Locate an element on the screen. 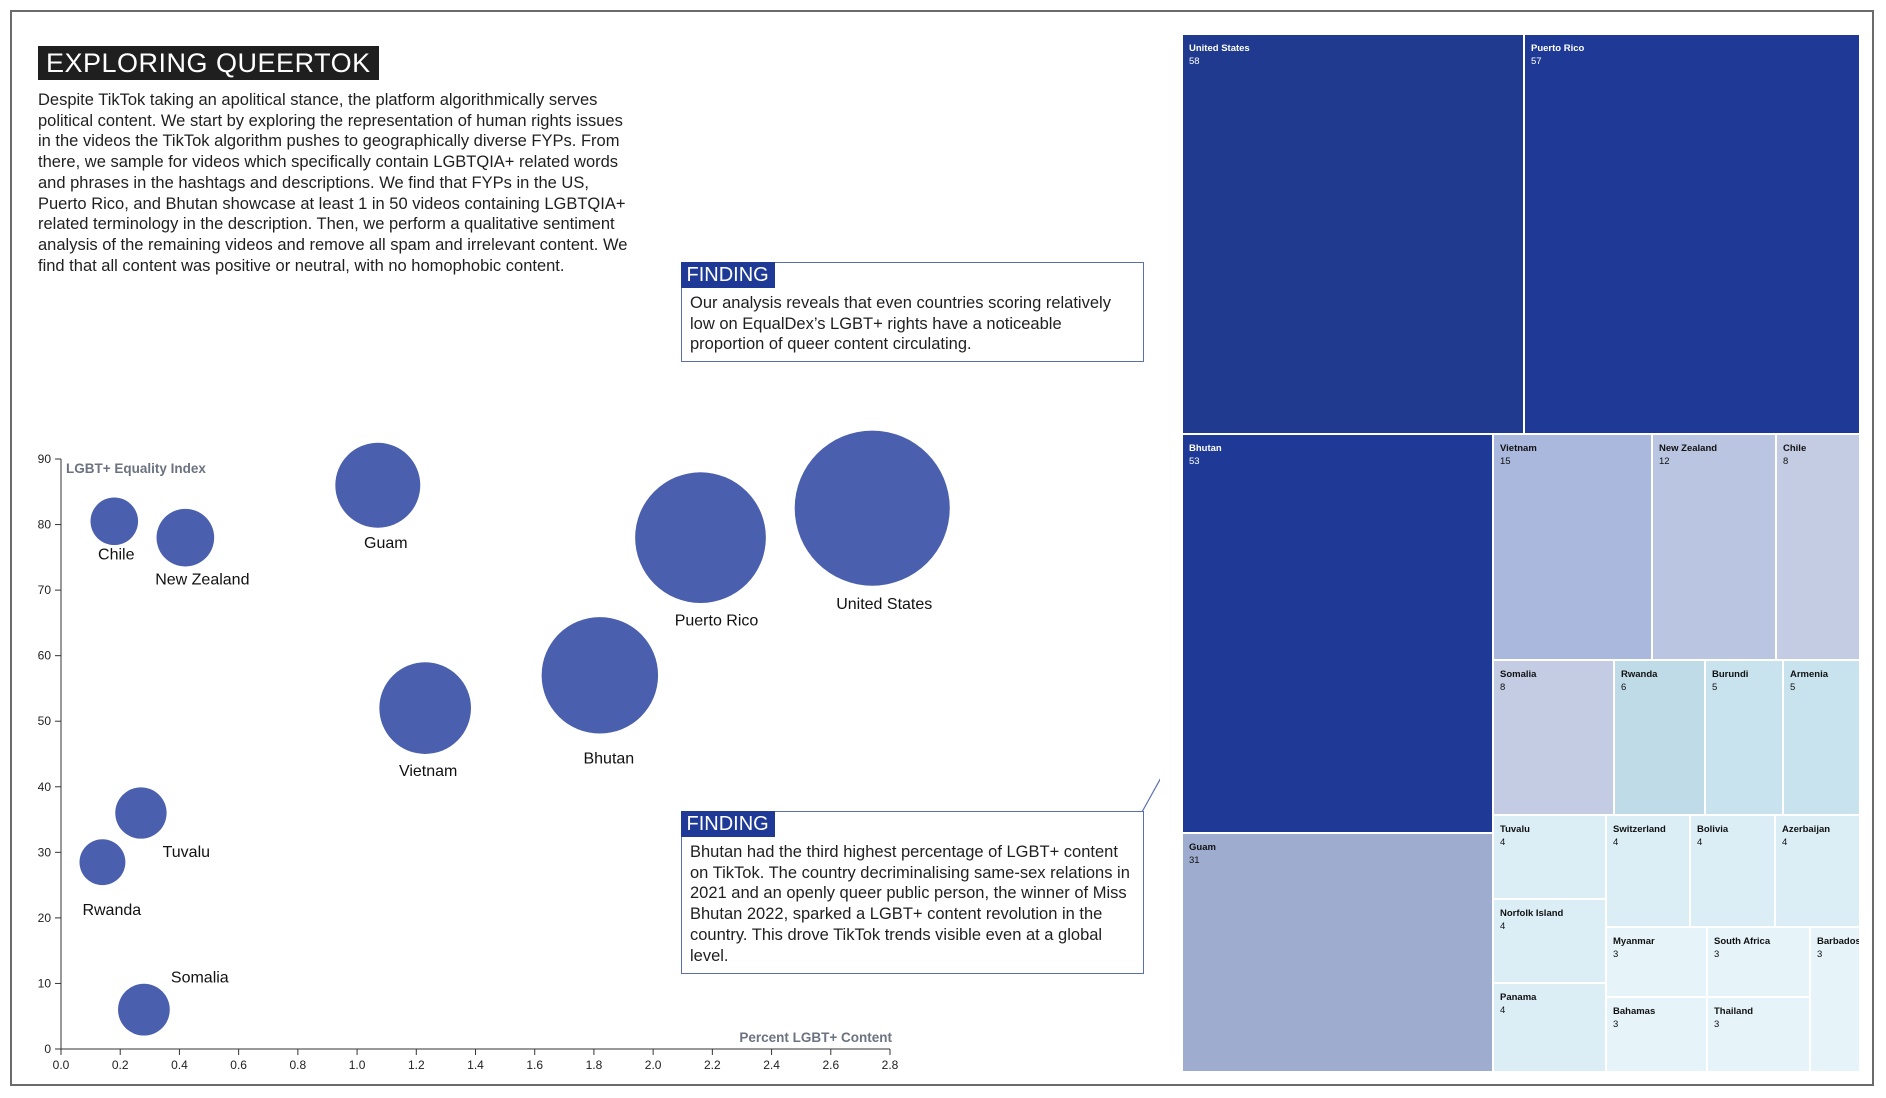  bubble-label-bhutan: Bhutan is located at coordinates (608, 758).